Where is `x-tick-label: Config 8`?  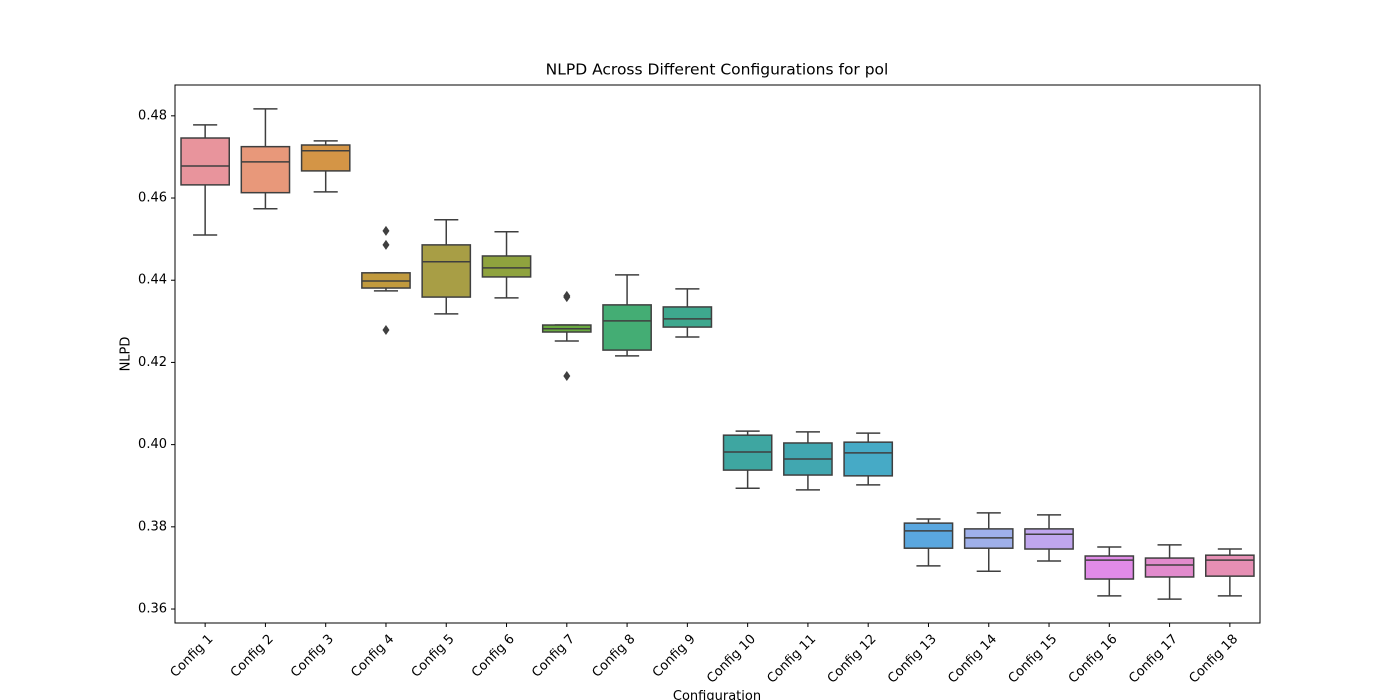 x-tick-label: Config 8 is located at coordinates (614, 656).